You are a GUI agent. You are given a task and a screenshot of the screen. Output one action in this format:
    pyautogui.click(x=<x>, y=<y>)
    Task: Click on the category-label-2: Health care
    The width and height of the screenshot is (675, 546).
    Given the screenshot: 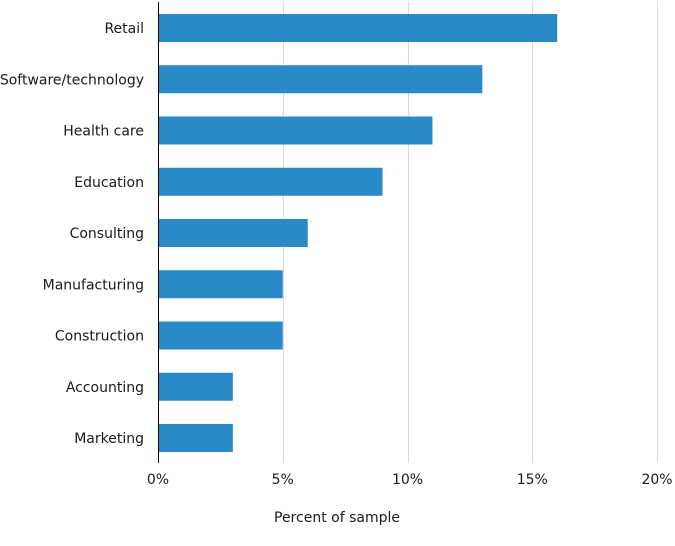 What is the action you would take?
    pyautogui.click(x=103, y=132)
    